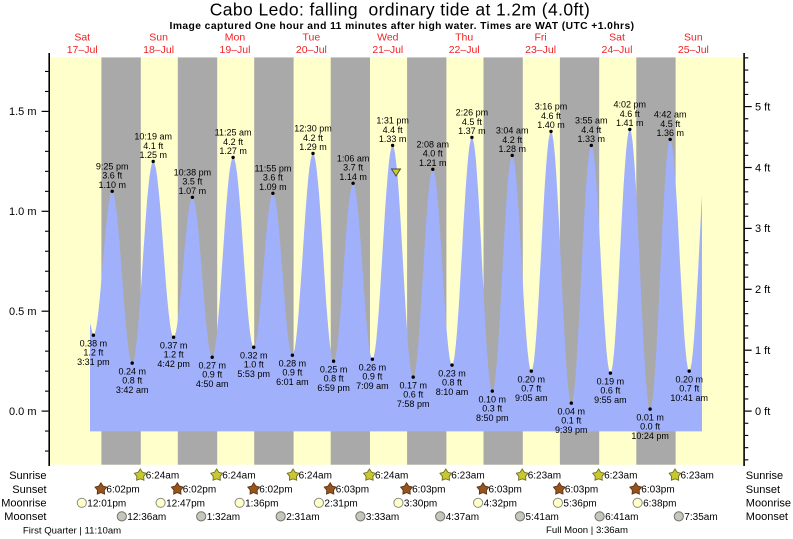  What do you see at coordinates (340, 503) in the screenshot?
I see `svg-text: 2:31pm` at bounding box center [340, 503].